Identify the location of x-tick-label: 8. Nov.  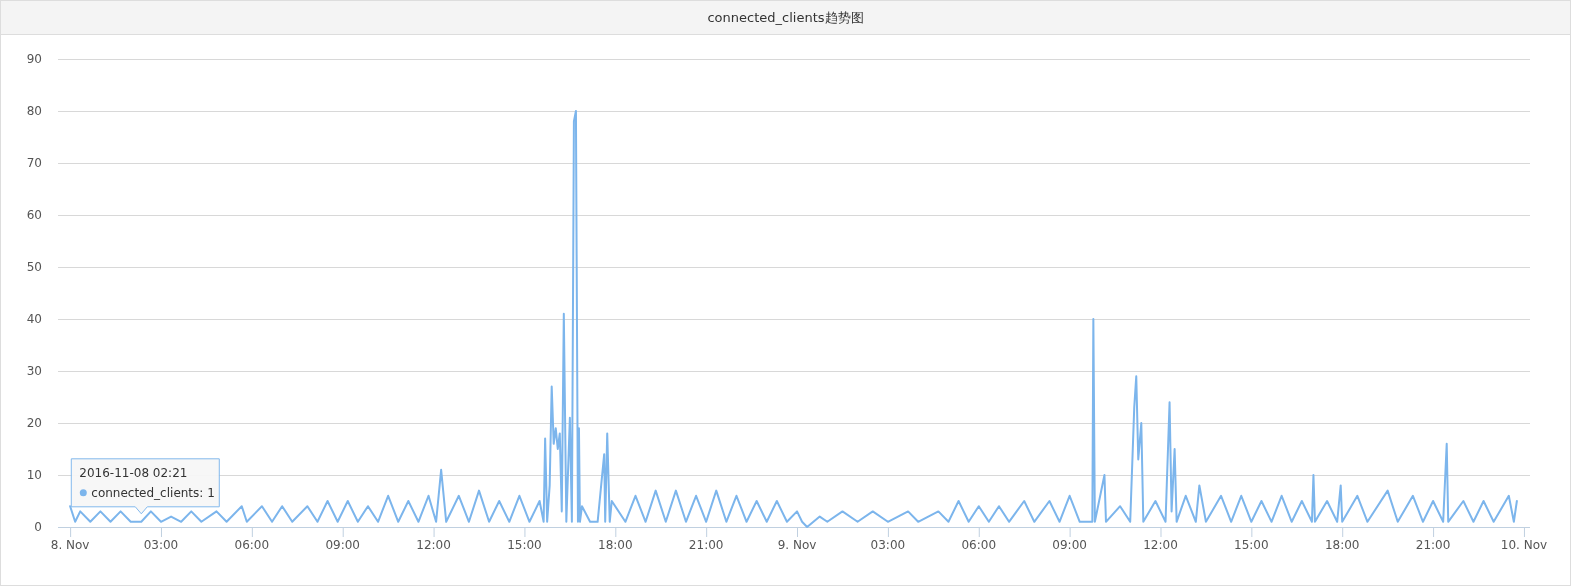
(70, 545).